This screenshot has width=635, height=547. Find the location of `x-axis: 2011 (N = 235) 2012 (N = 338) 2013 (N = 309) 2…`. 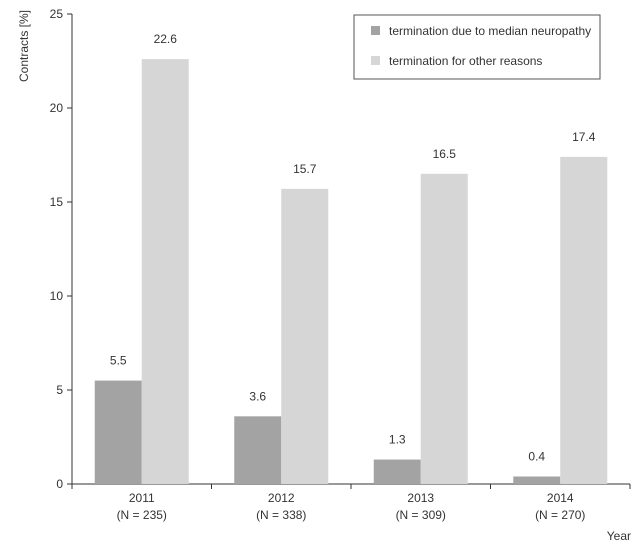

x-axis: 2011 (N = 235) 2012 (N = 338) 2013 (N = 309) 2… is located at coordinates (351, 502).